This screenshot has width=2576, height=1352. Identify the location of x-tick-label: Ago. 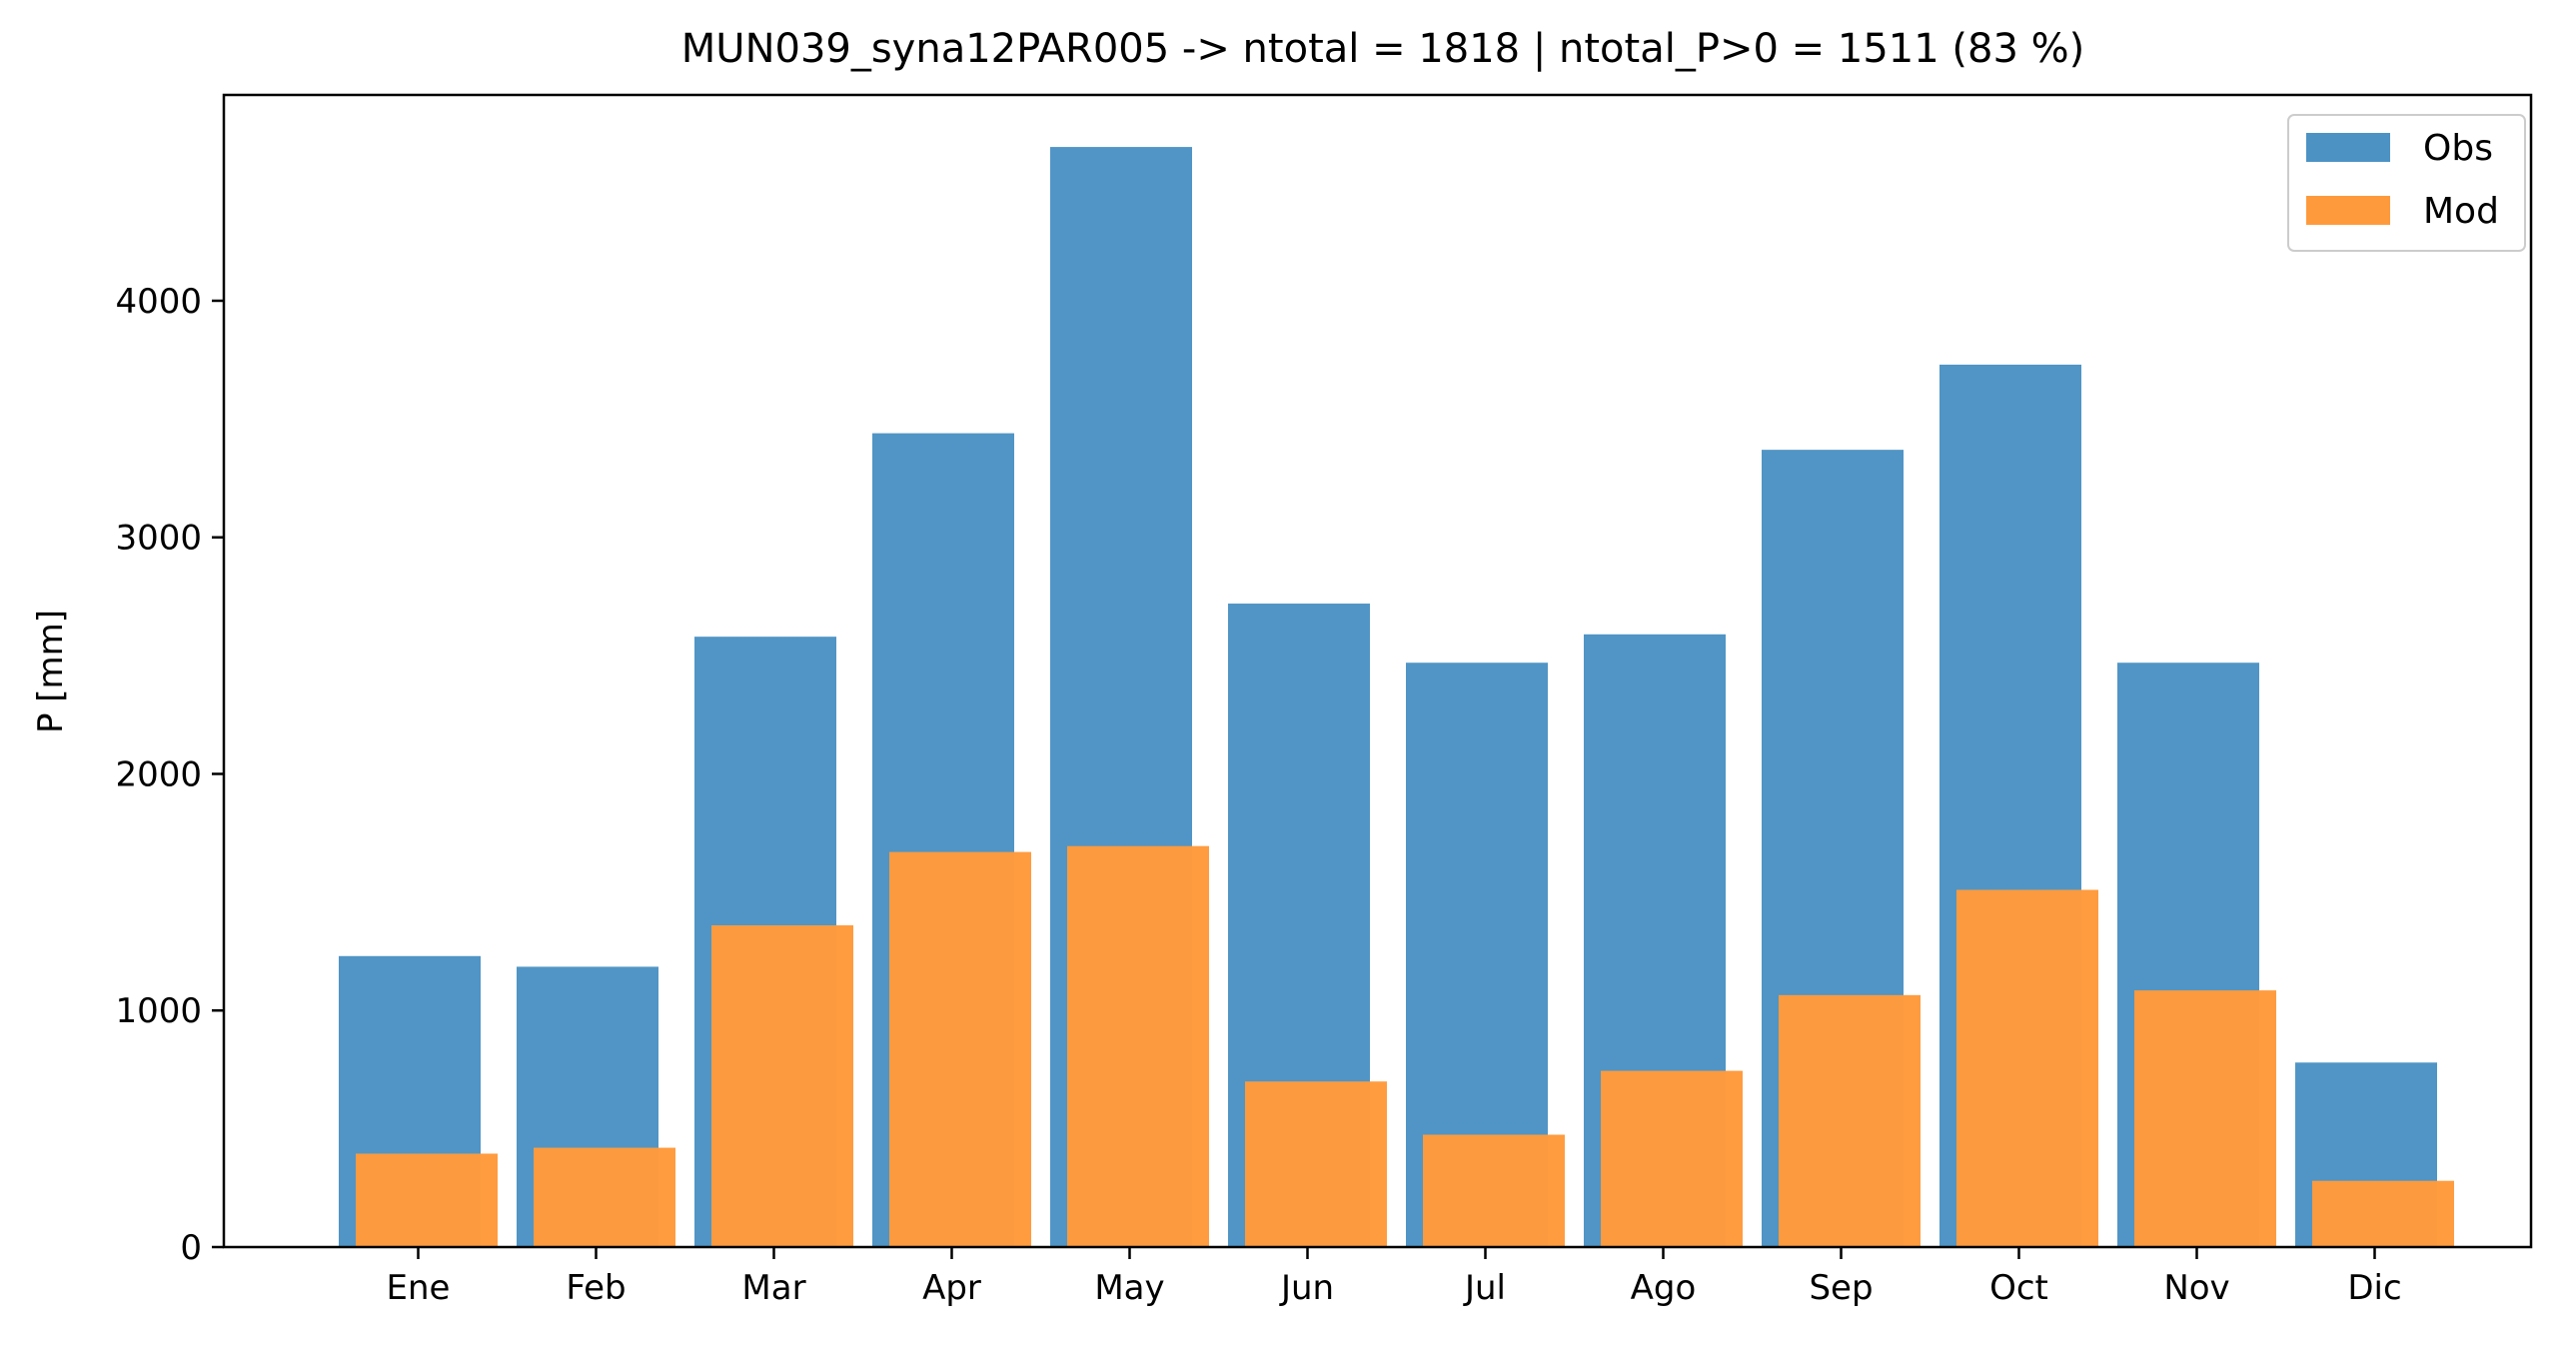
(1664, 1288).